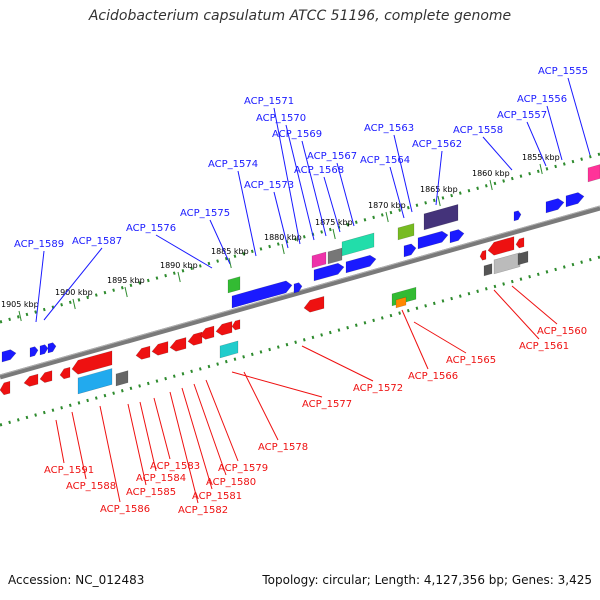 This screenshot has height=600, width=600. What do you see at coordinates (437, 144) in the screenshot?
I see `gene-label-top: ACP_1562` at bounding box center [437, 144].